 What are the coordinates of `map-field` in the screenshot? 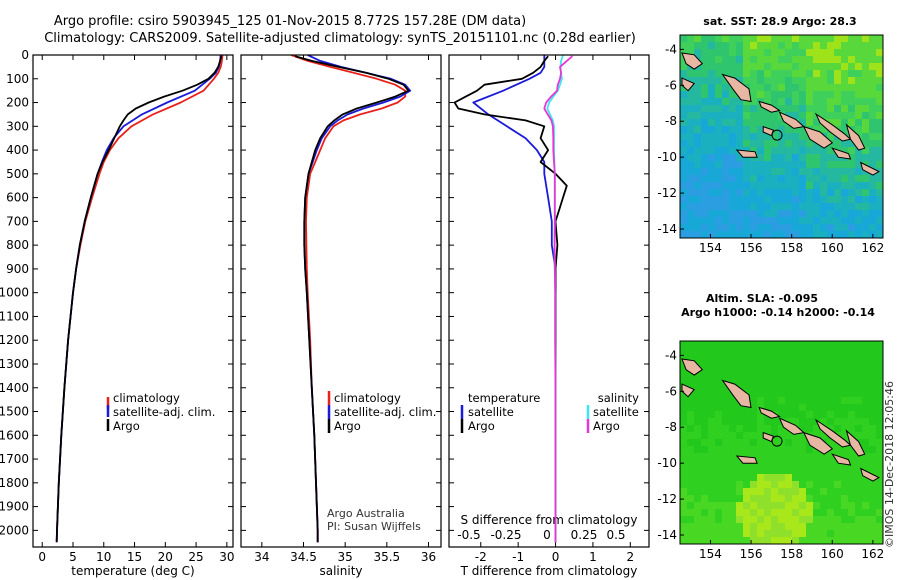 It's located at (781, 442).